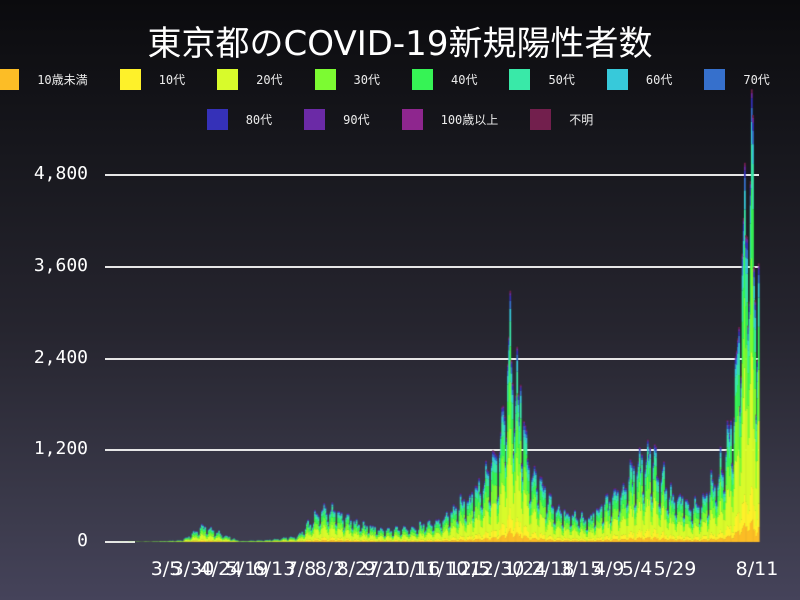  Describe the element at coordinates (274, 569) in the screenshot. I see `x-tick-label: 6/13` at that location.